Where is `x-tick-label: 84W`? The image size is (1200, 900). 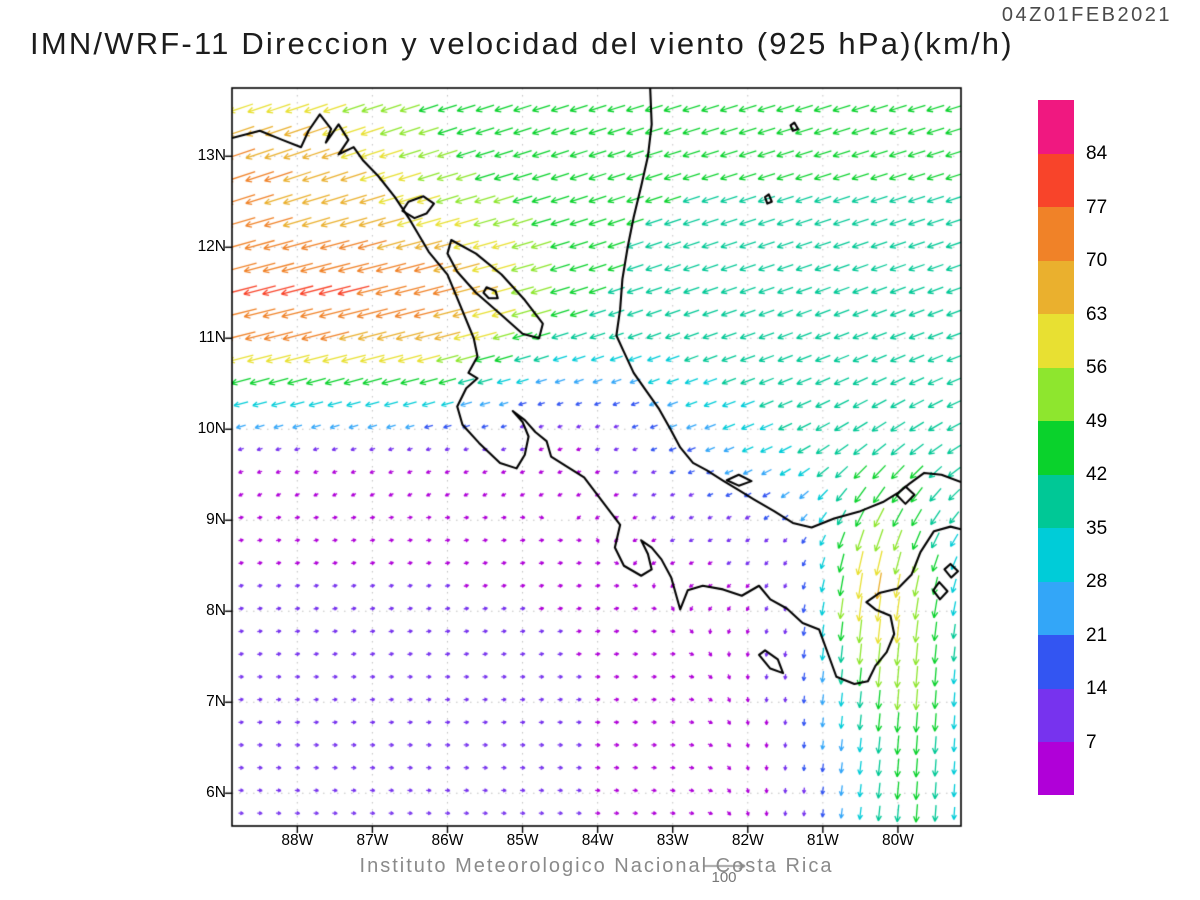
x-tick-label: 84W is located at coordinates (597, 840).